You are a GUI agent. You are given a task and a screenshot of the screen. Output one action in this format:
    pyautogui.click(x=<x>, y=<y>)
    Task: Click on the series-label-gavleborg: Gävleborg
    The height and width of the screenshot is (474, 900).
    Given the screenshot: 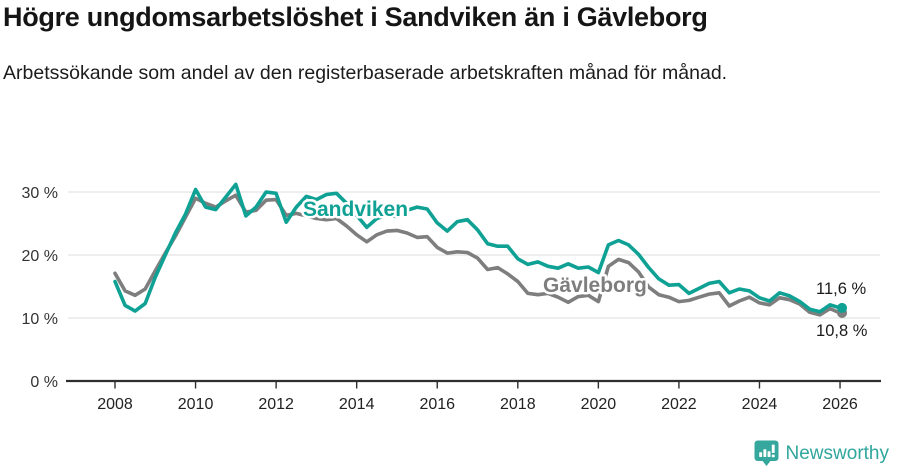 What is the action you would take?
    pyautogui.click(x=595, y=285)
    